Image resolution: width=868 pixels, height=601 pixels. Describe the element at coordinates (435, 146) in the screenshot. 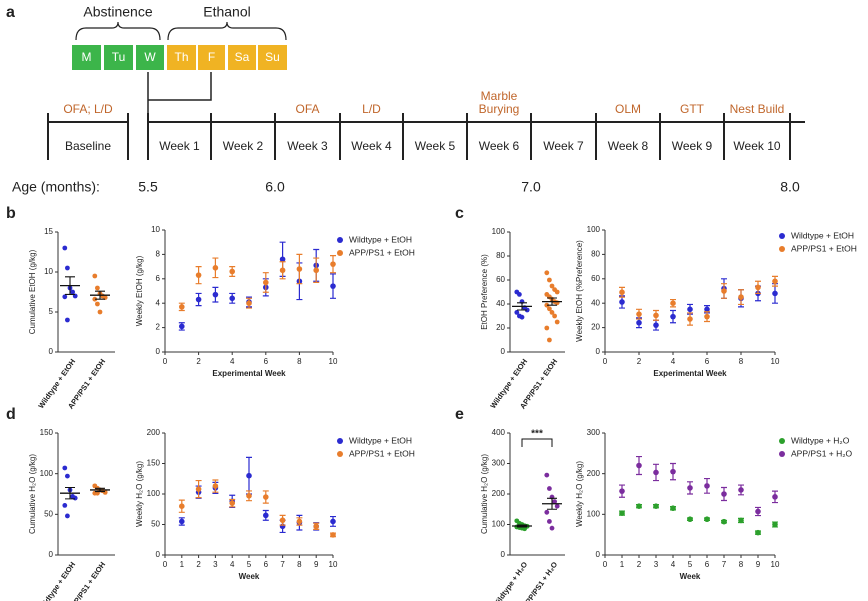

I see `week-label: Week 5` at that location.